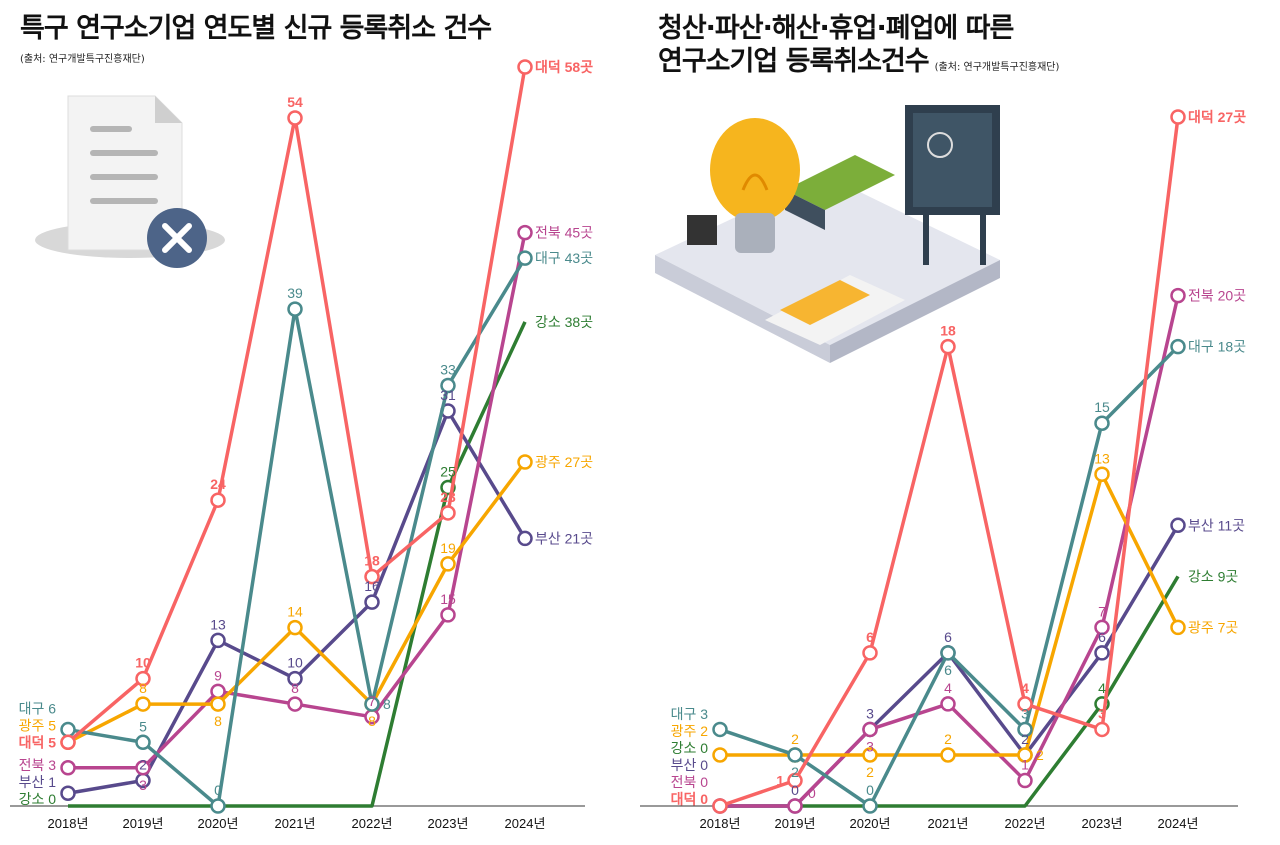 This screenshot has height=845, width=1280. Describe the element at coordinates (38, 742) in the screenshot. I see `series-start-label: 대덕 5` at that location.